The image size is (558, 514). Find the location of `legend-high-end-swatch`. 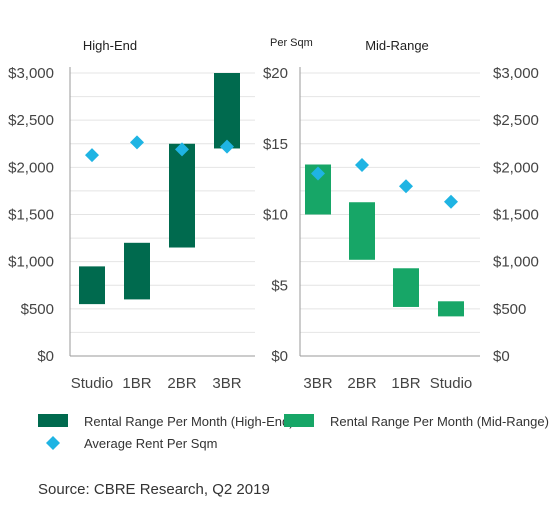

legend-high-end-swatch is located at coordinates (53, 420).